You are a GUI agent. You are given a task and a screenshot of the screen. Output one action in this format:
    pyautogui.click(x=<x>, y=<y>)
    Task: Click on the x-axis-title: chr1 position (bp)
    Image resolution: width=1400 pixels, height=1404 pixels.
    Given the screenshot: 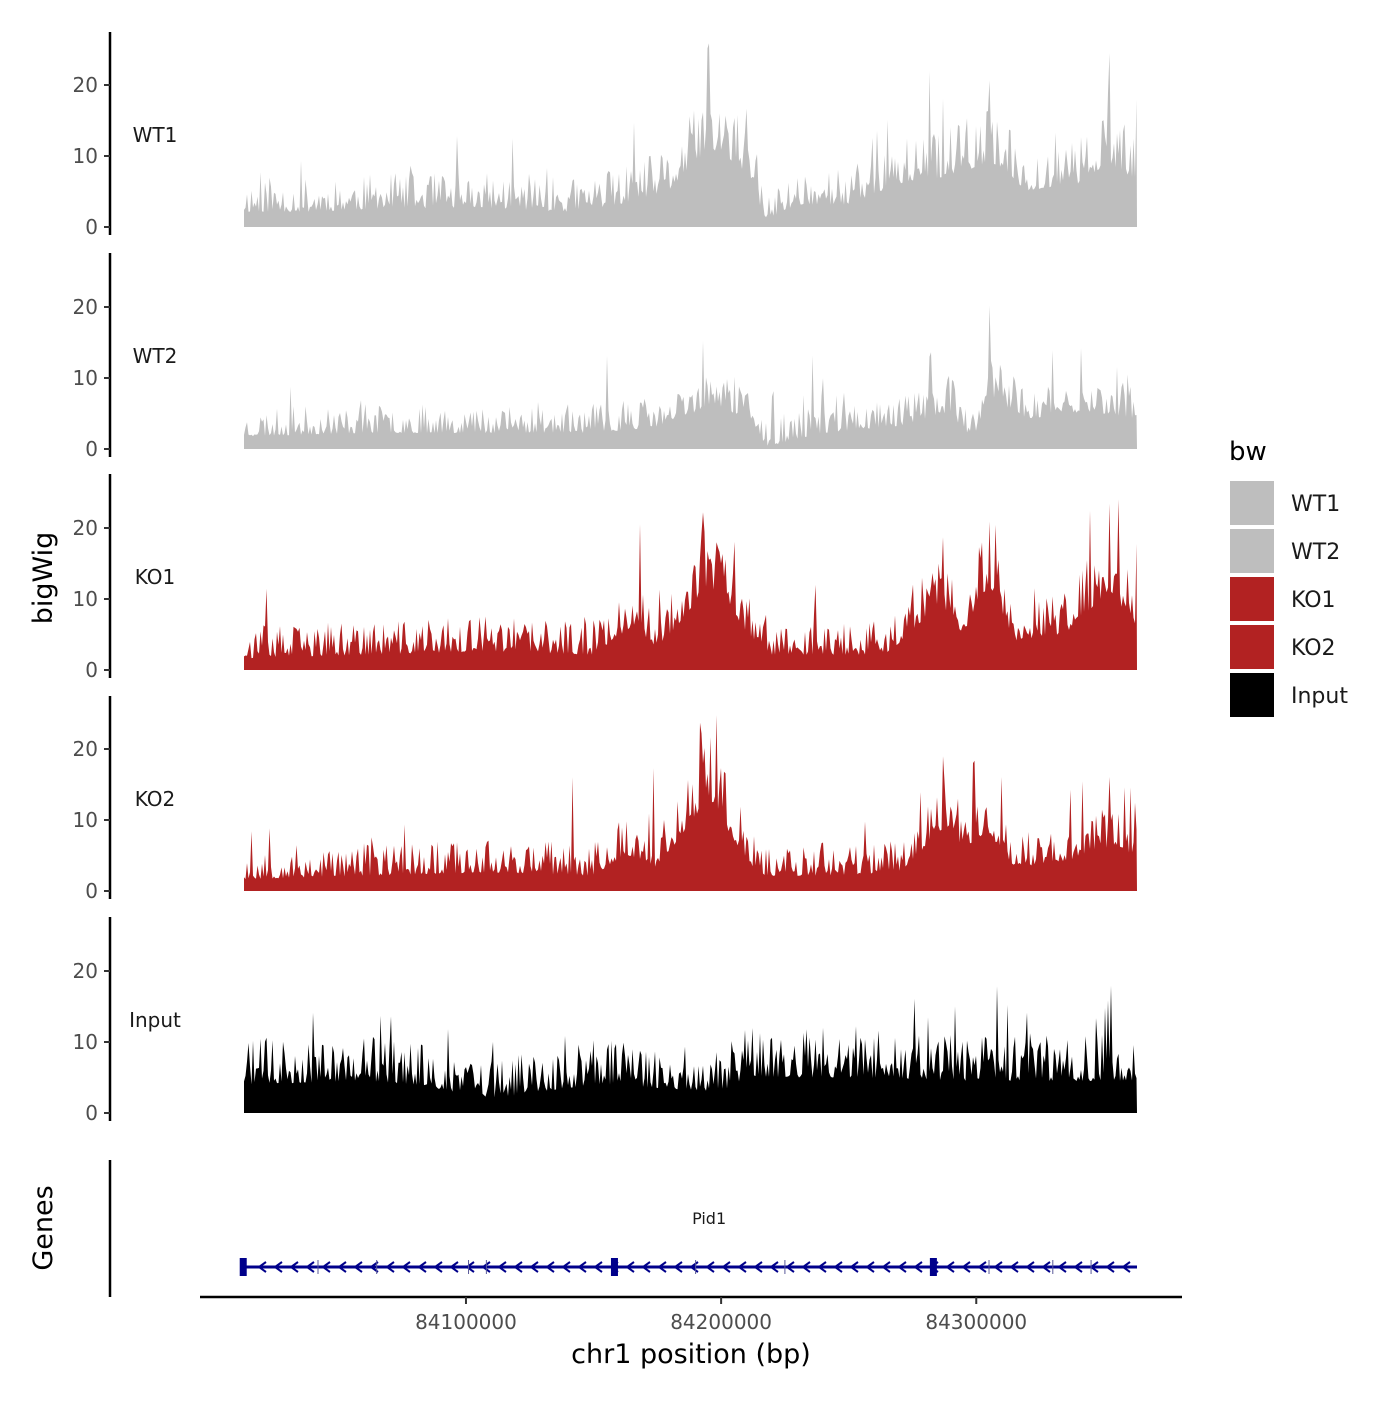 What is the action you would take?
    pyautogui.click(x=691, y=1354)
    